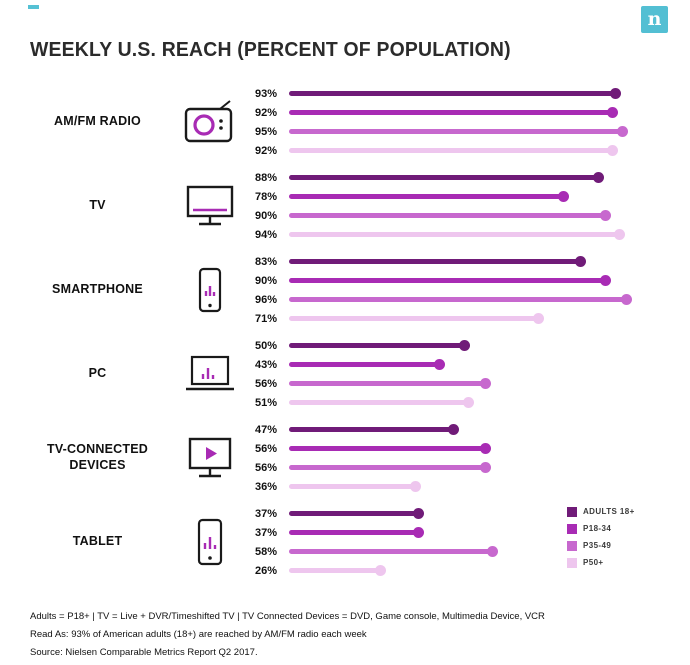  I want to click on legend-item: P50+, so click(601, 562).